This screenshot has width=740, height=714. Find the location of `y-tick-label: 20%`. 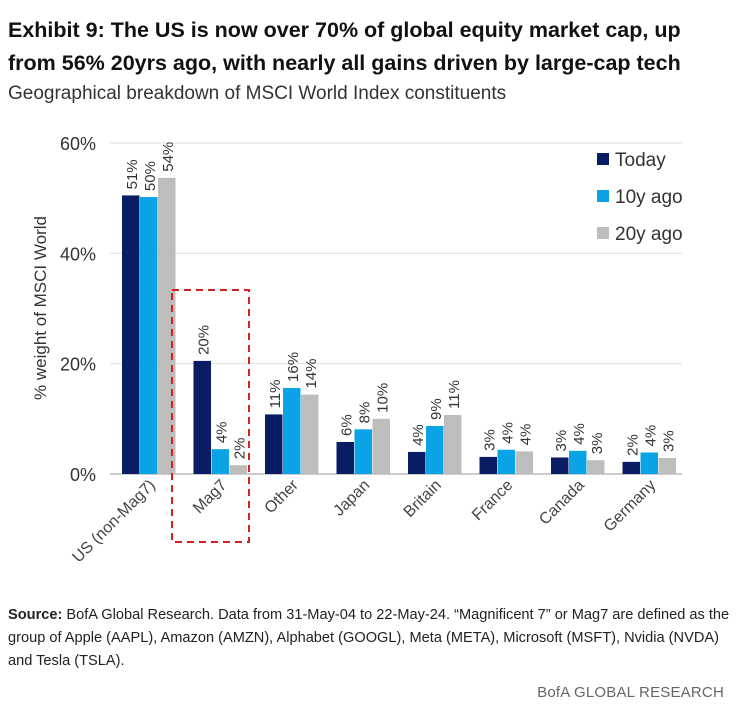

y-tick-label: 20% is located at coordinates (78, 365).